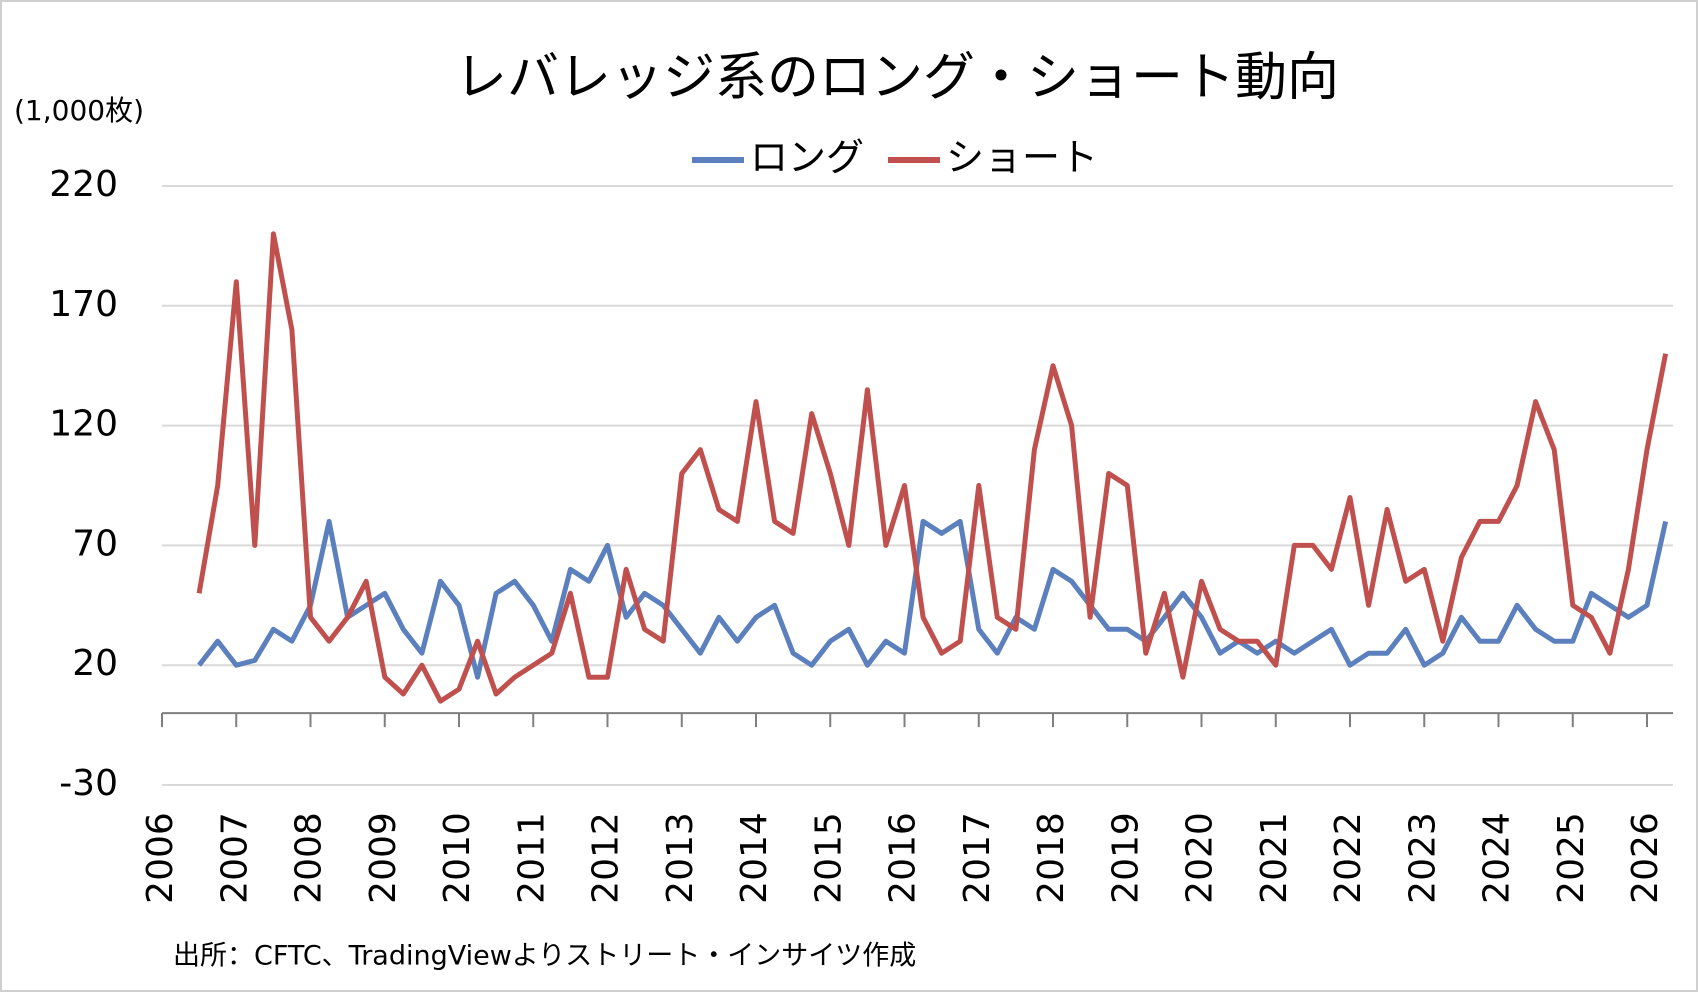  Describe the element at coordinates (1422, 858) in the screenshot. I see `x-tick-label: 2023` at that location.